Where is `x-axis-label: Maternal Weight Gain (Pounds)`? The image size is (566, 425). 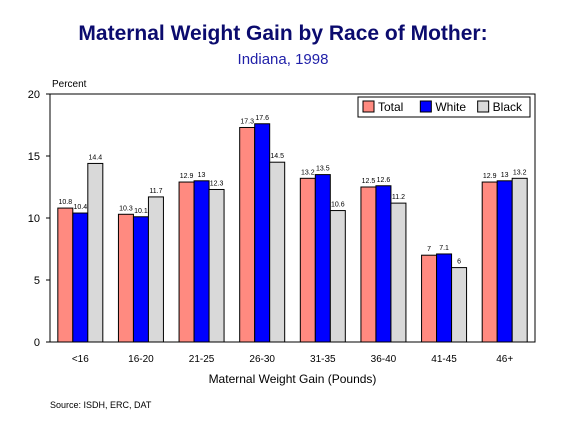 x-axis-label: Maternal Weight Gain (Pounds) is located at coordinates (293, 379).